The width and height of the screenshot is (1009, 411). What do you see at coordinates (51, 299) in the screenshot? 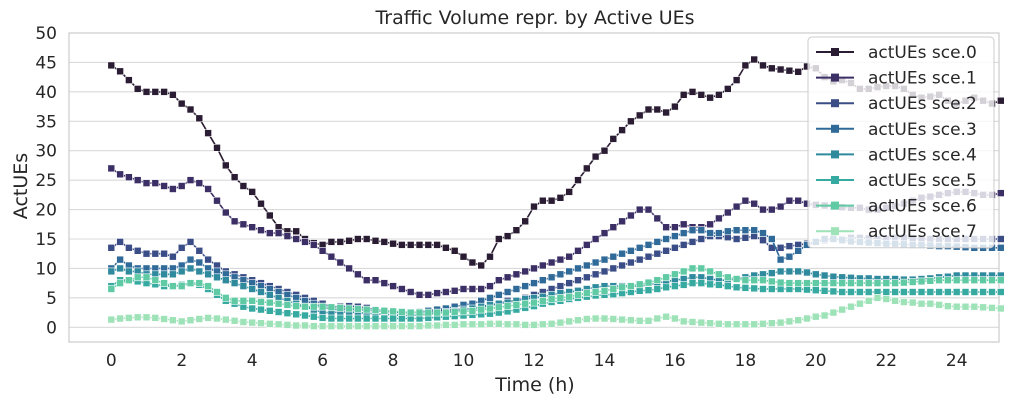
I see `y-tick-label: 5` at bounding box center [51, 299].